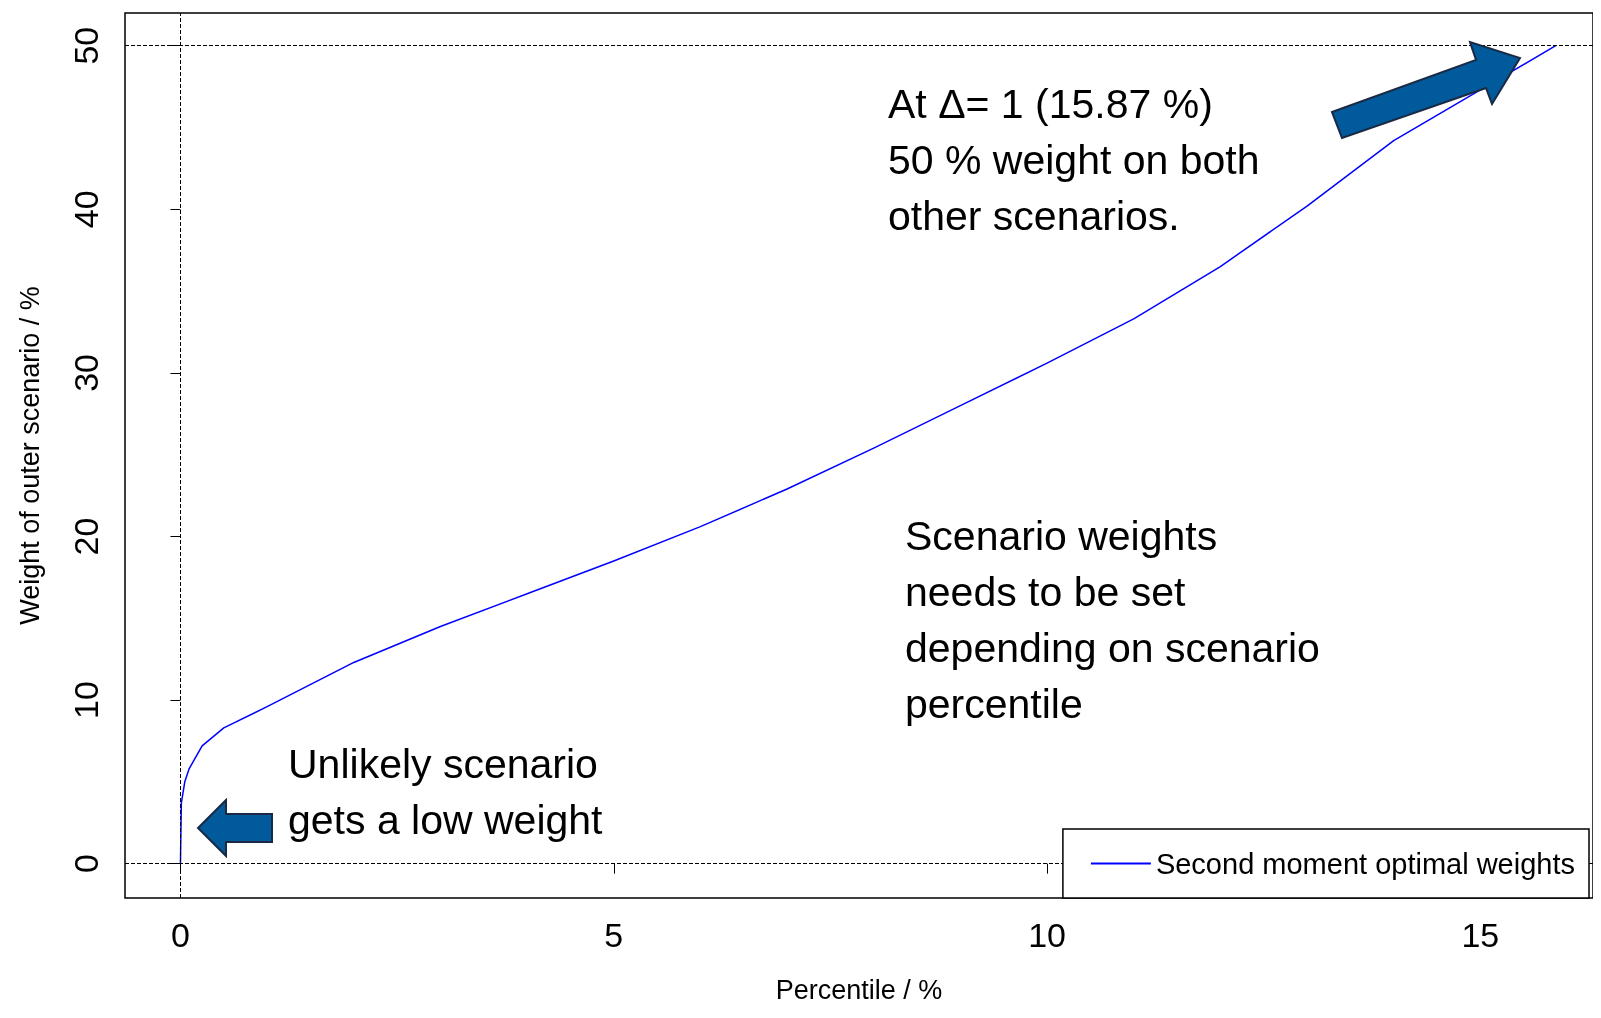  What do you see at coordinates (859, 989) in the screenshot?
I see `x-axis-title: Percentile / %` at bounding box center [859, 989].